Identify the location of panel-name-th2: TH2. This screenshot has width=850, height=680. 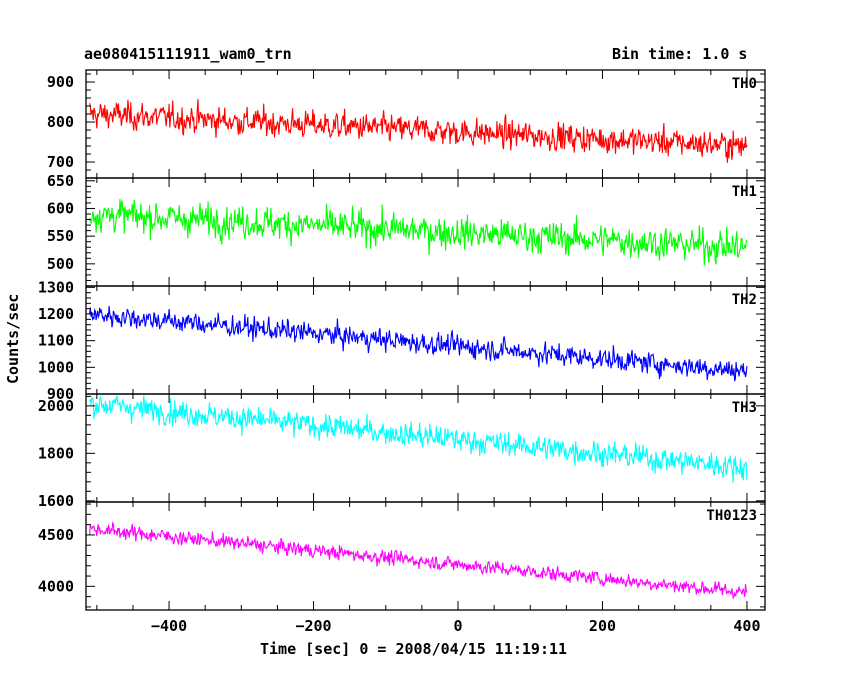
(744, 300).